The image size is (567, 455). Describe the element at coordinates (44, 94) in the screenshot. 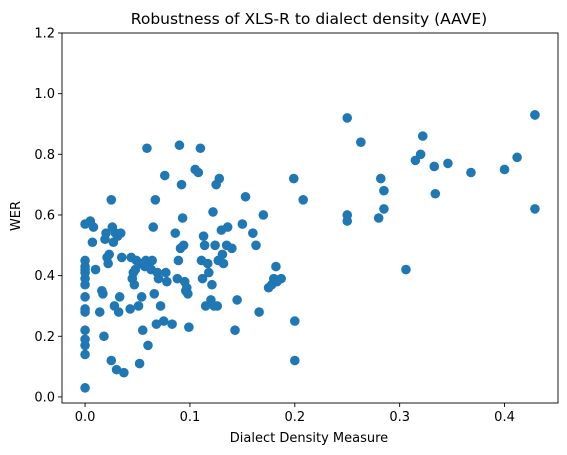

I see `y-tick-label: 1.0` at that location.